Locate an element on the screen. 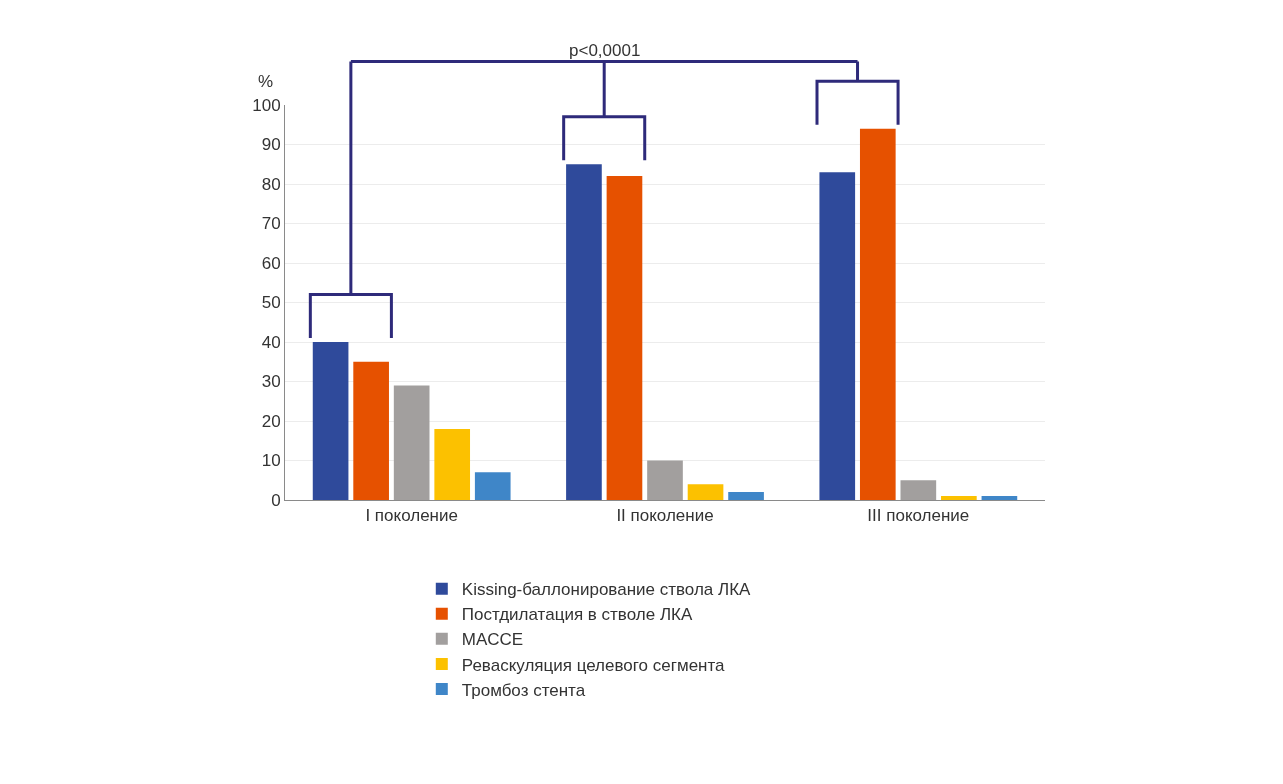 This screenshot has height=784, width=1283. legend-label: Kissing-баллонирование ствола ЛКА is located at coordinates (606, 590).